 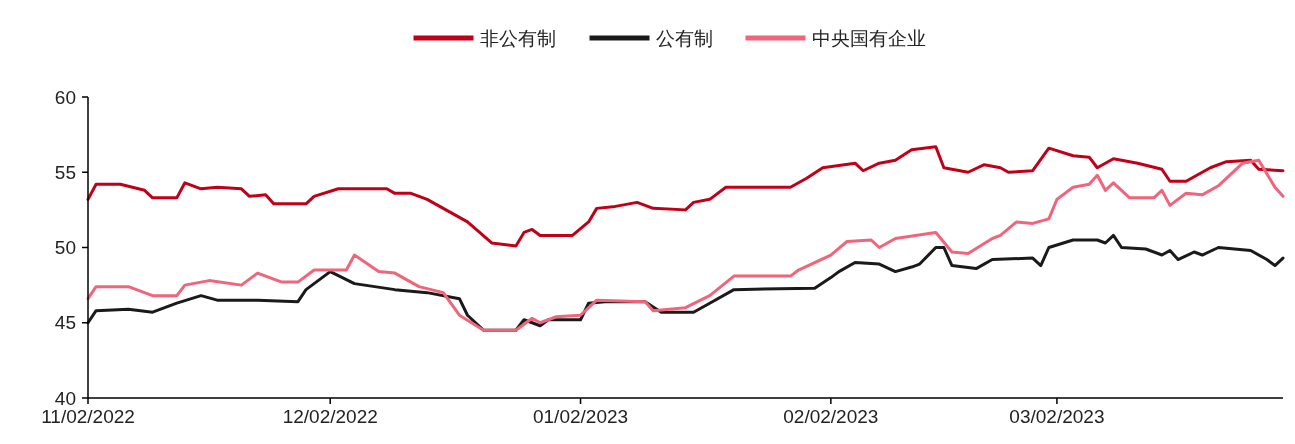 What do you see at coordinates (65, 172) in the screenshot?
I see `y-tick-label: 55` at bounding box center [65, 172].